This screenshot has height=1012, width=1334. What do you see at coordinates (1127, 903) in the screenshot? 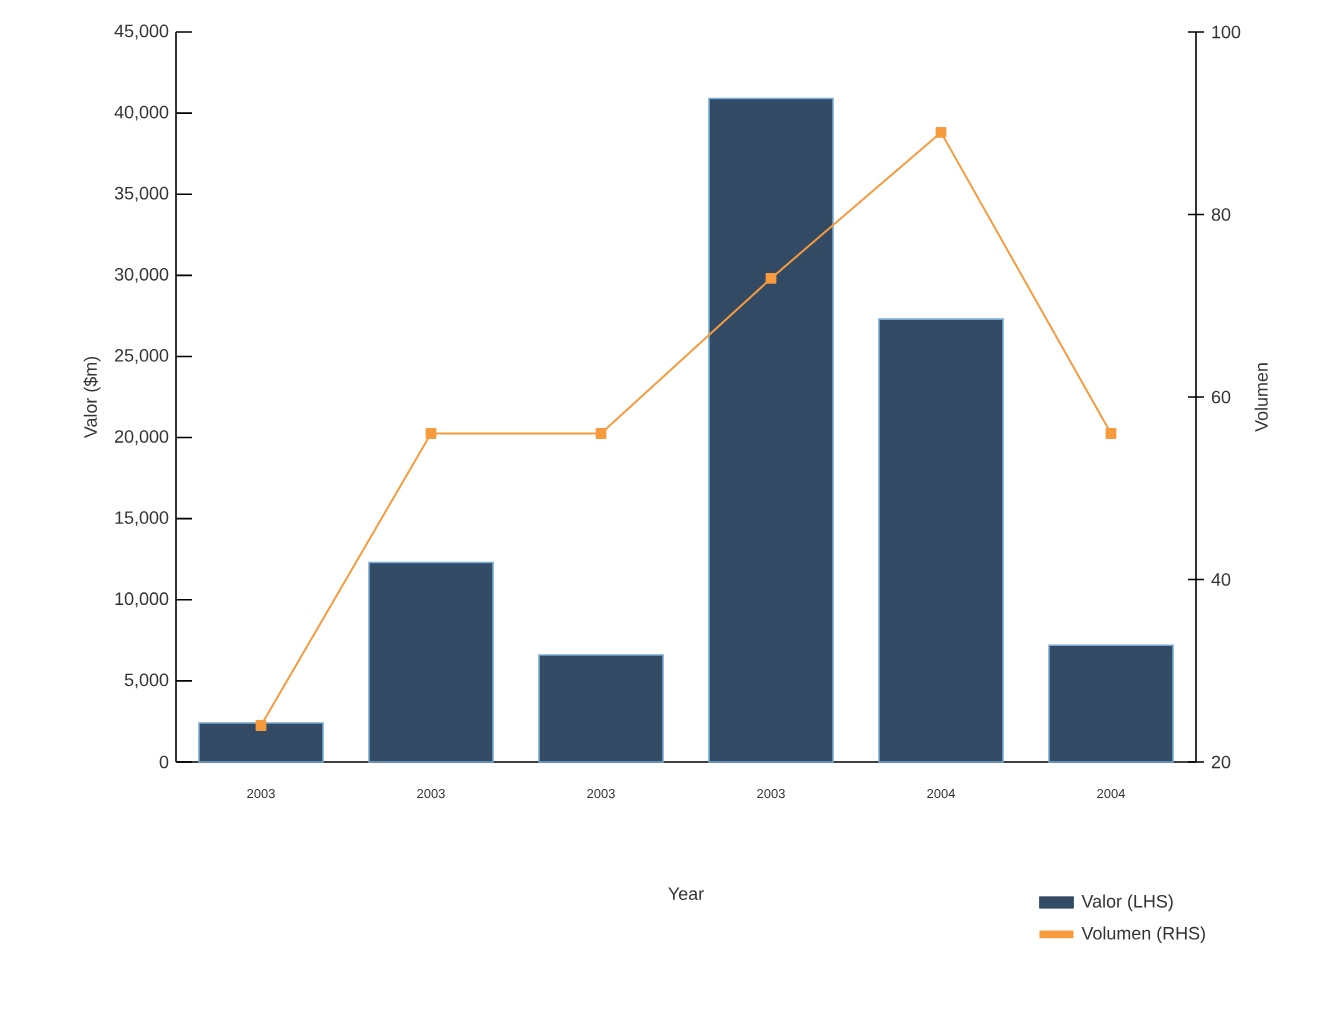
I see `legend-label: Valor (LHS)` at bounding box center [1127, 903].